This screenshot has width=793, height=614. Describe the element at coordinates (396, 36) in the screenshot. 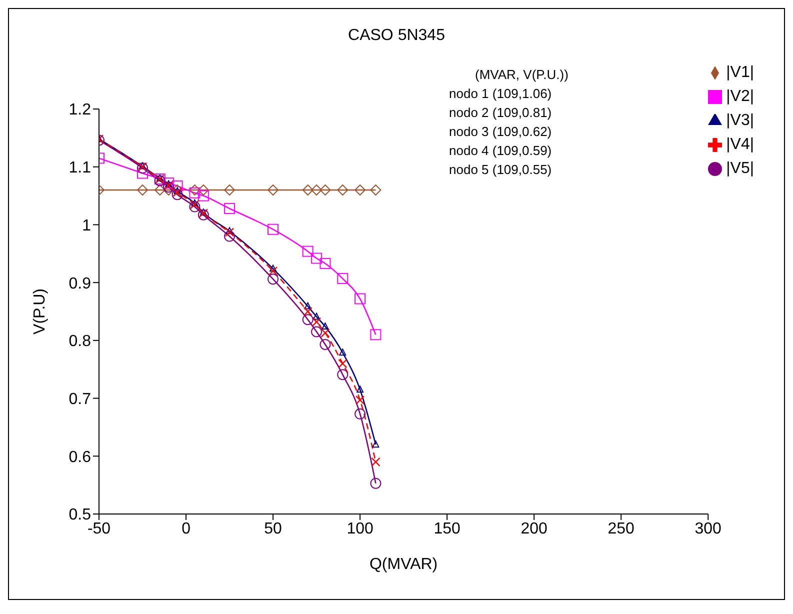

I see `chart-title: CASO 5N345` at that location.